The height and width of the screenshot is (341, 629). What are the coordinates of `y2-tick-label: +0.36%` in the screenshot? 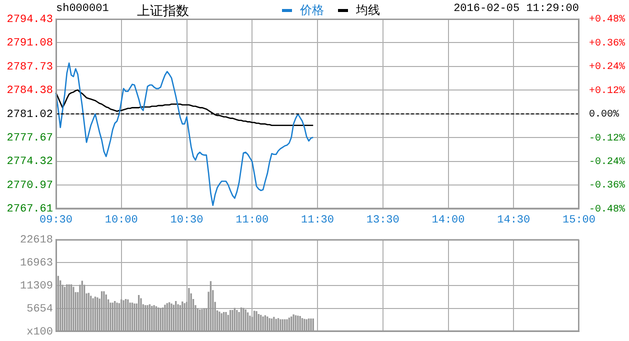 It's located at (607, 44).